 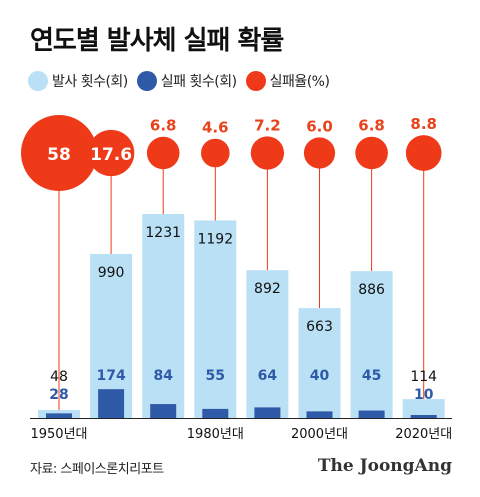 I want to click on failure-label-5: 40, so click(x=320, y=376).